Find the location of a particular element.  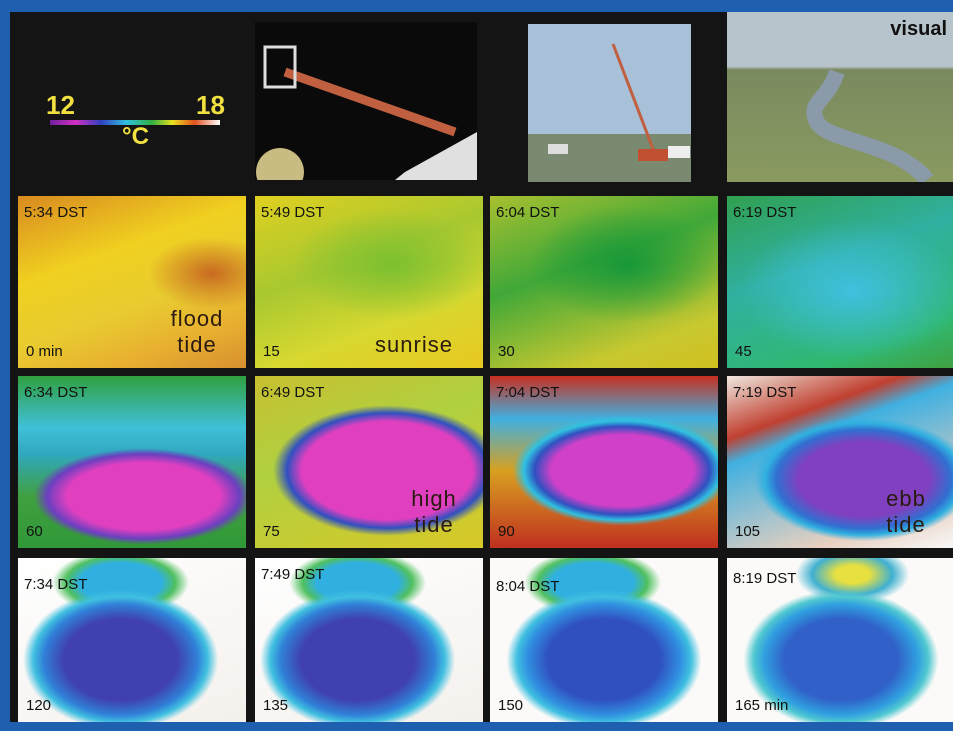

minutes: 165 min is located at coordinates (762, 705).